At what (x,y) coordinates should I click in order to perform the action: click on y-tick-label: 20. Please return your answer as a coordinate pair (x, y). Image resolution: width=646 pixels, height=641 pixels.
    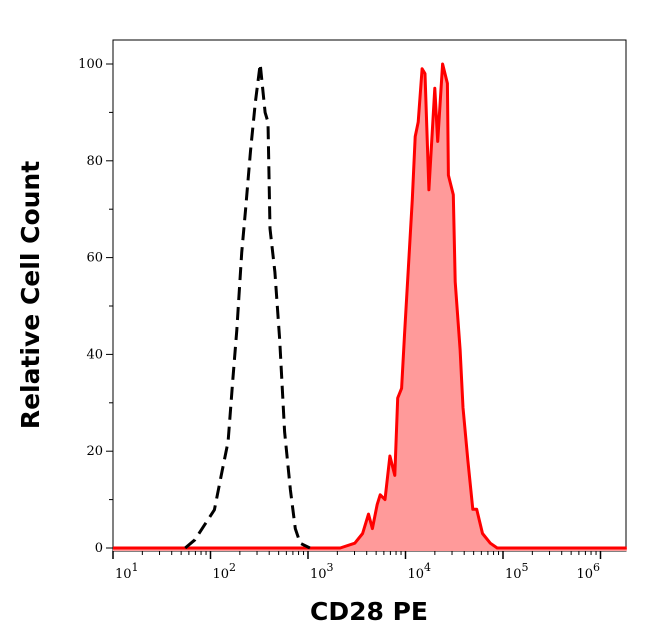
    Looking at the image, I should click on (94, 451).